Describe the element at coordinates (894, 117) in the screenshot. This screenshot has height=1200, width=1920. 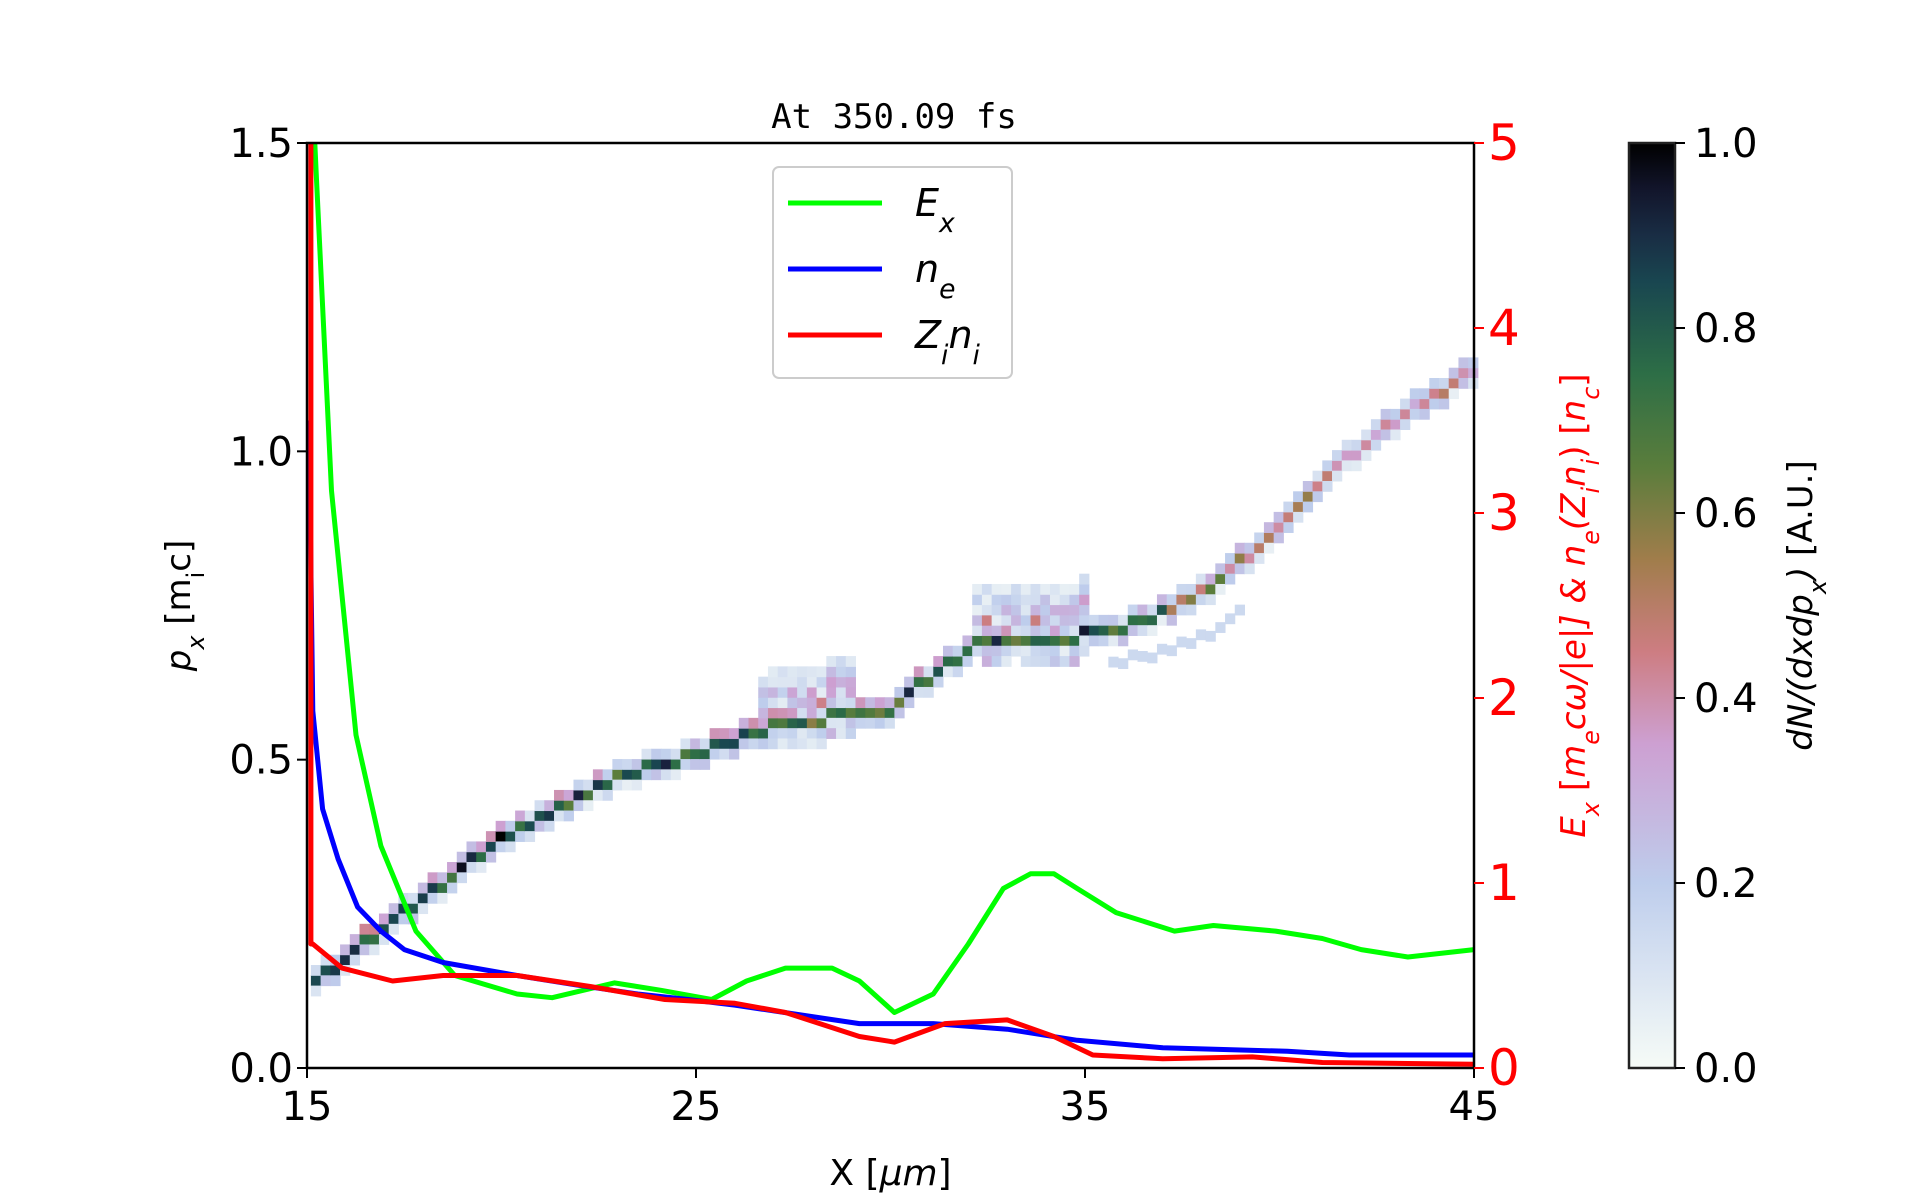
I see `chart-title: At 350.09 fs` at that location.